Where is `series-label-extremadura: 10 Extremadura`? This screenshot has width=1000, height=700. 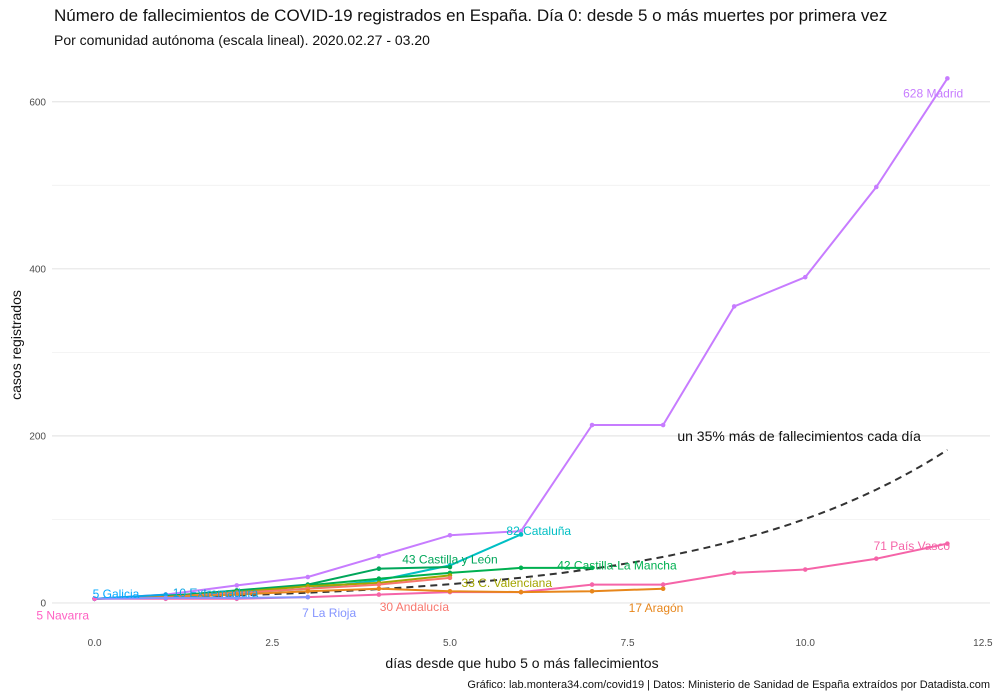
series-label-extremadura: 10 Extremadura is located at coordinates (216, 593).